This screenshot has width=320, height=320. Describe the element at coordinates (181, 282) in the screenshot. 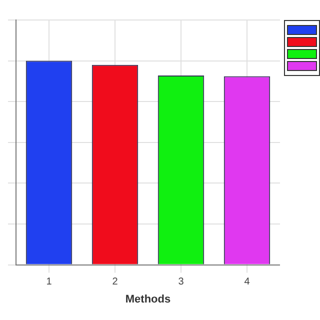

I see `x-tick-label: 3` at that location.